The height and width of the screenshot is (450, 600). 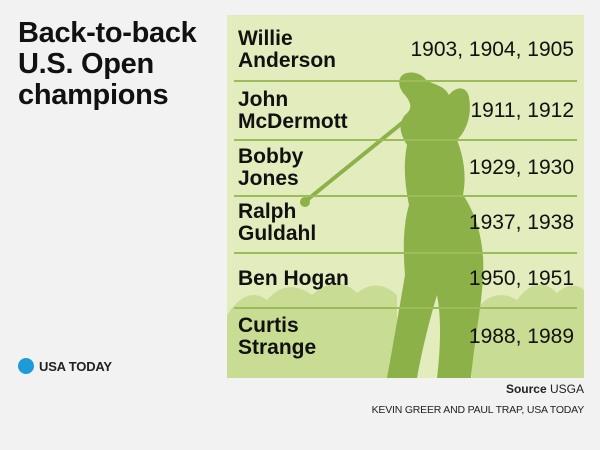 What do you see at coordinates (263, 99) in the screenshot?
I see `champion-name-line1: John` at bounding box center [263, 99].